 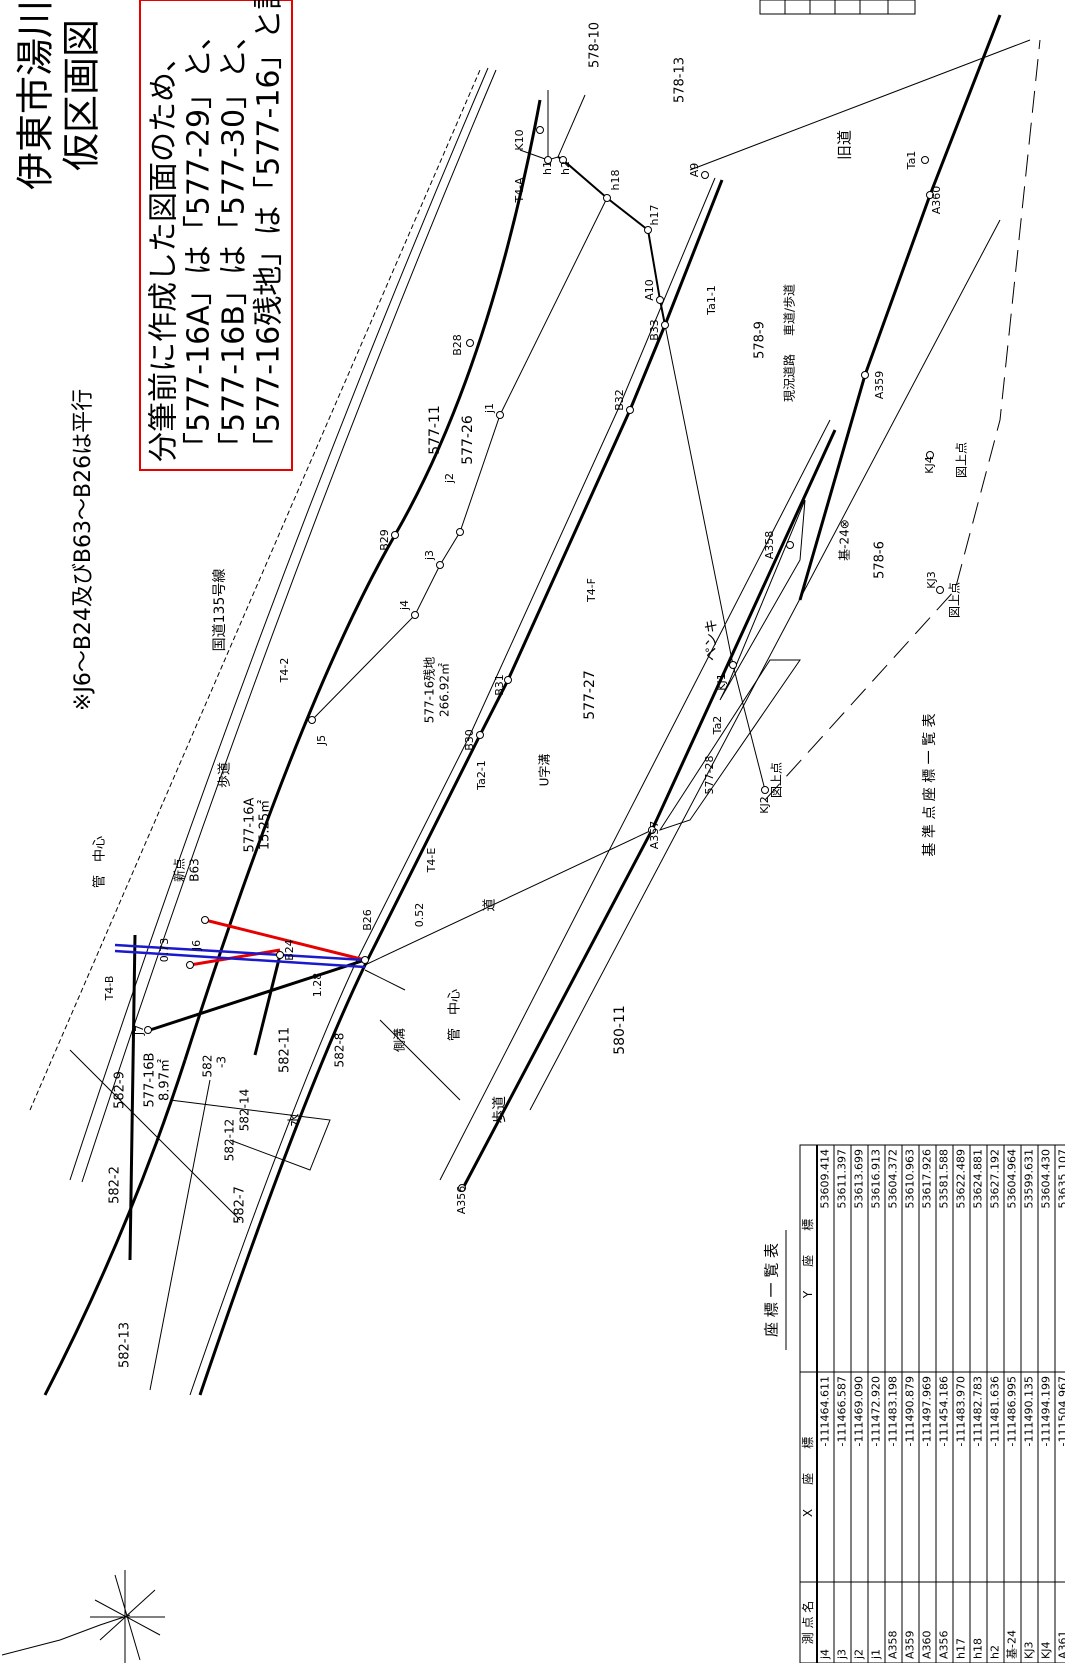 I want to click on table-cell: -111504.967, so click(x=1061, y=1411).